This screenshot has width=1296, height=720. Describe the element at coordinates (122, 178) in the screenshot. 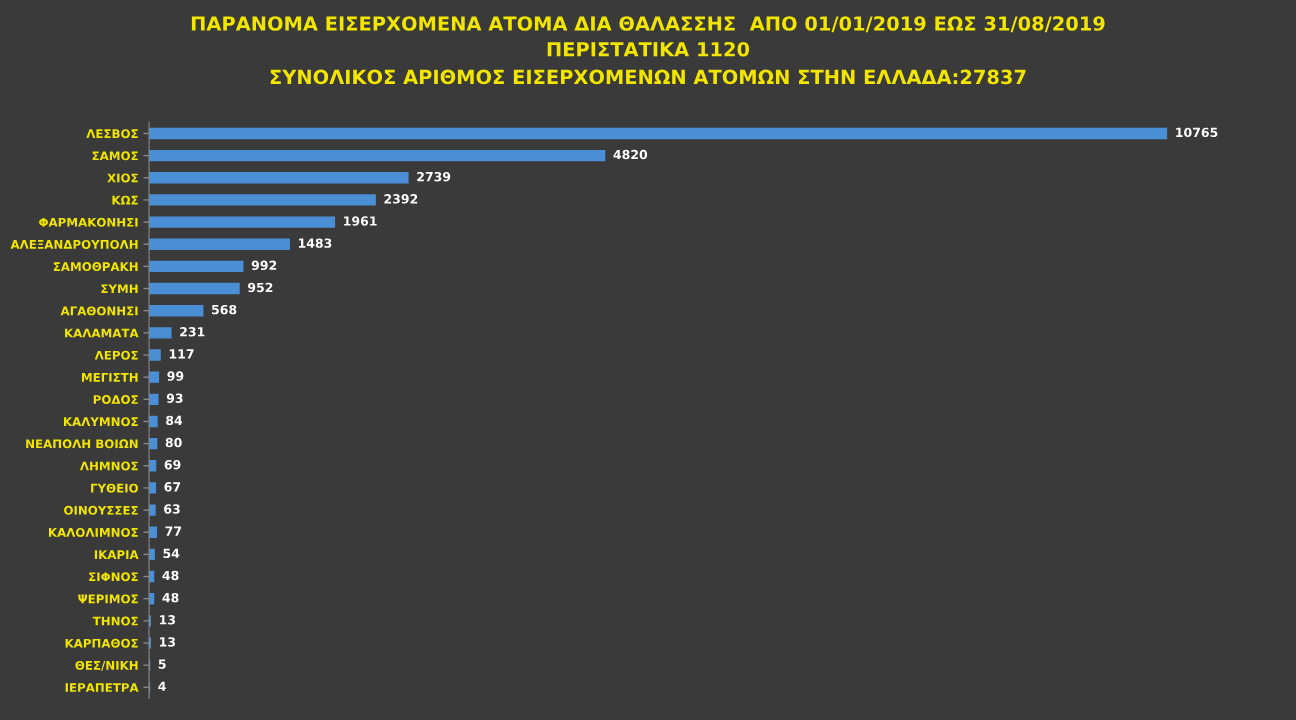

I see `y-tick-label: ΧΙΟΣ` at that location.